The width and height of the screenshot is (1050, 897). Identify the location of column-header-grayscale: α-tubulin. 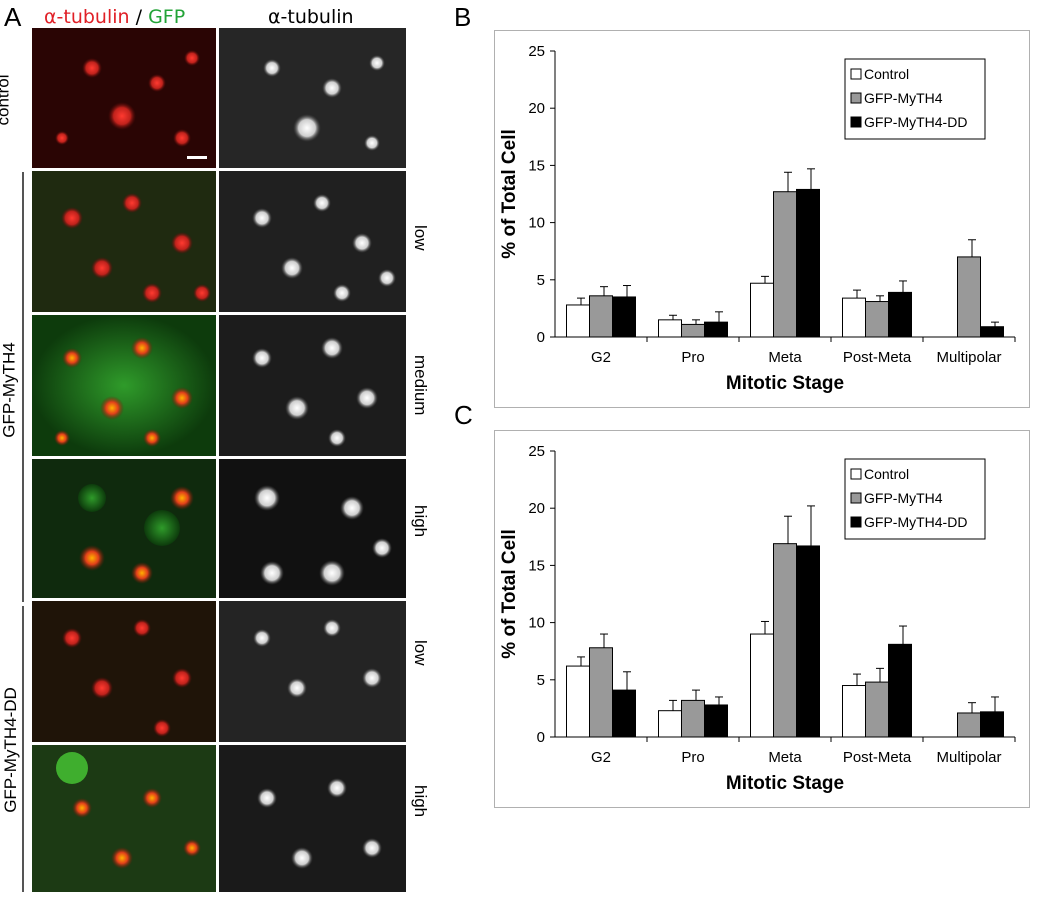
(311, 17).